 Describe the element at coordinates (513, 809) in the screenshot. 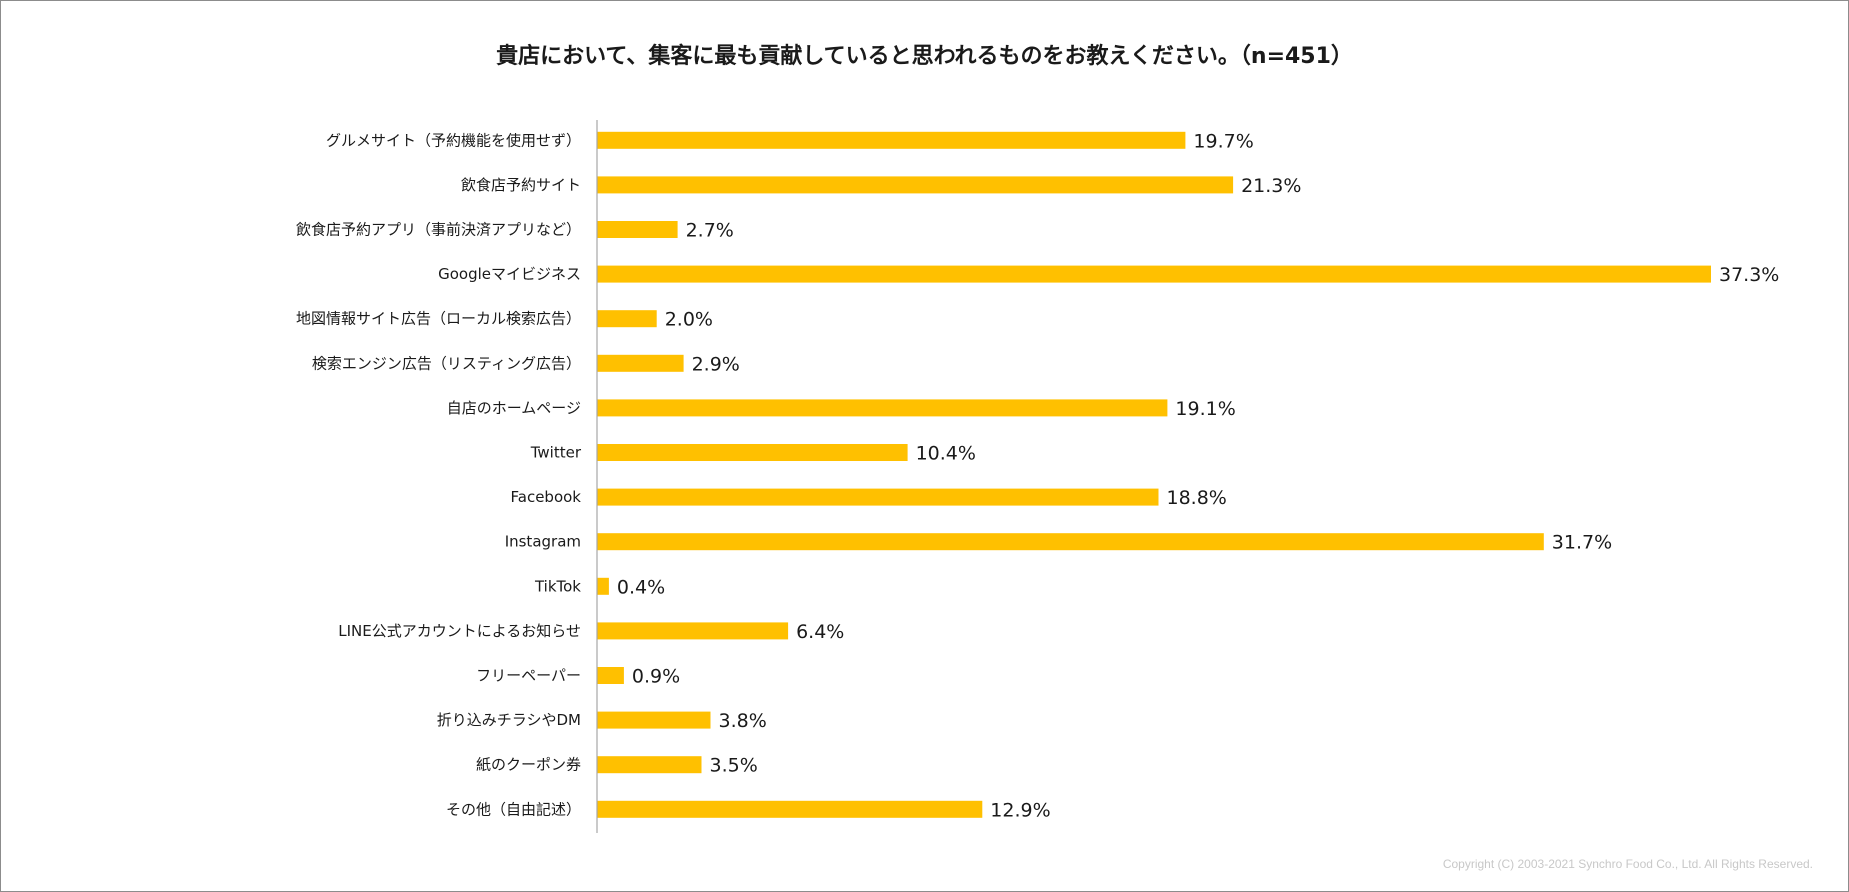

I see `category-label-15: その他（自由記述）` at that location.